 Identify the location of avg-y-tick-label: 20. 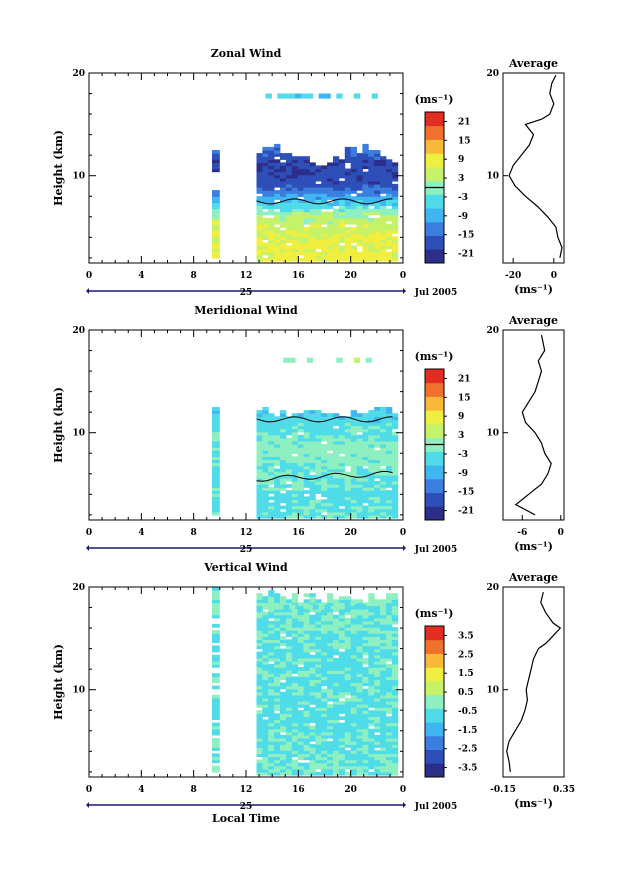
(492, 331).